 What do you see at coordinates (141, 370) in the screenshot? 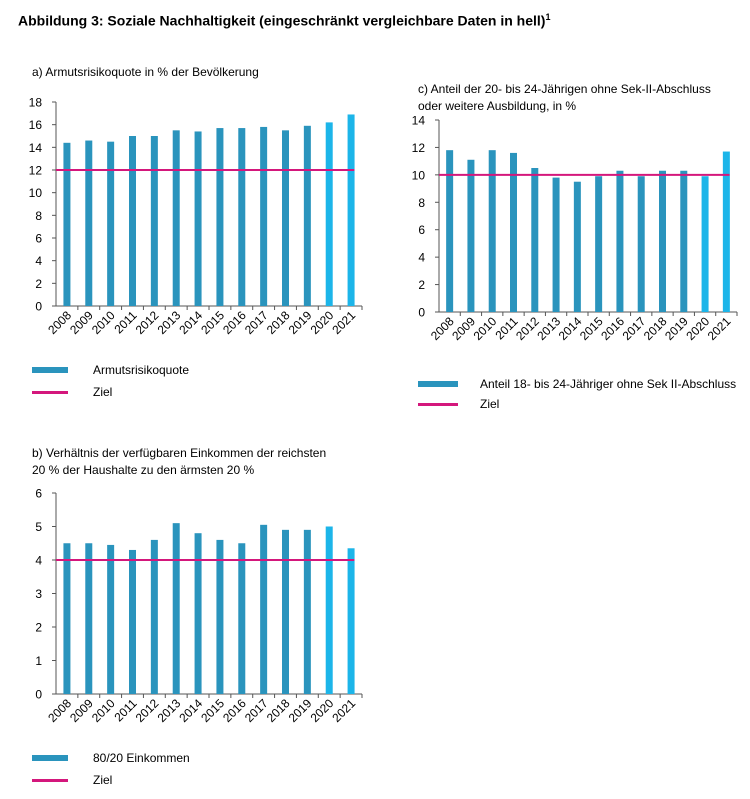
I see `legend-a-label-bars: Armutsrisikoquote` at bounding box center [141, 370].